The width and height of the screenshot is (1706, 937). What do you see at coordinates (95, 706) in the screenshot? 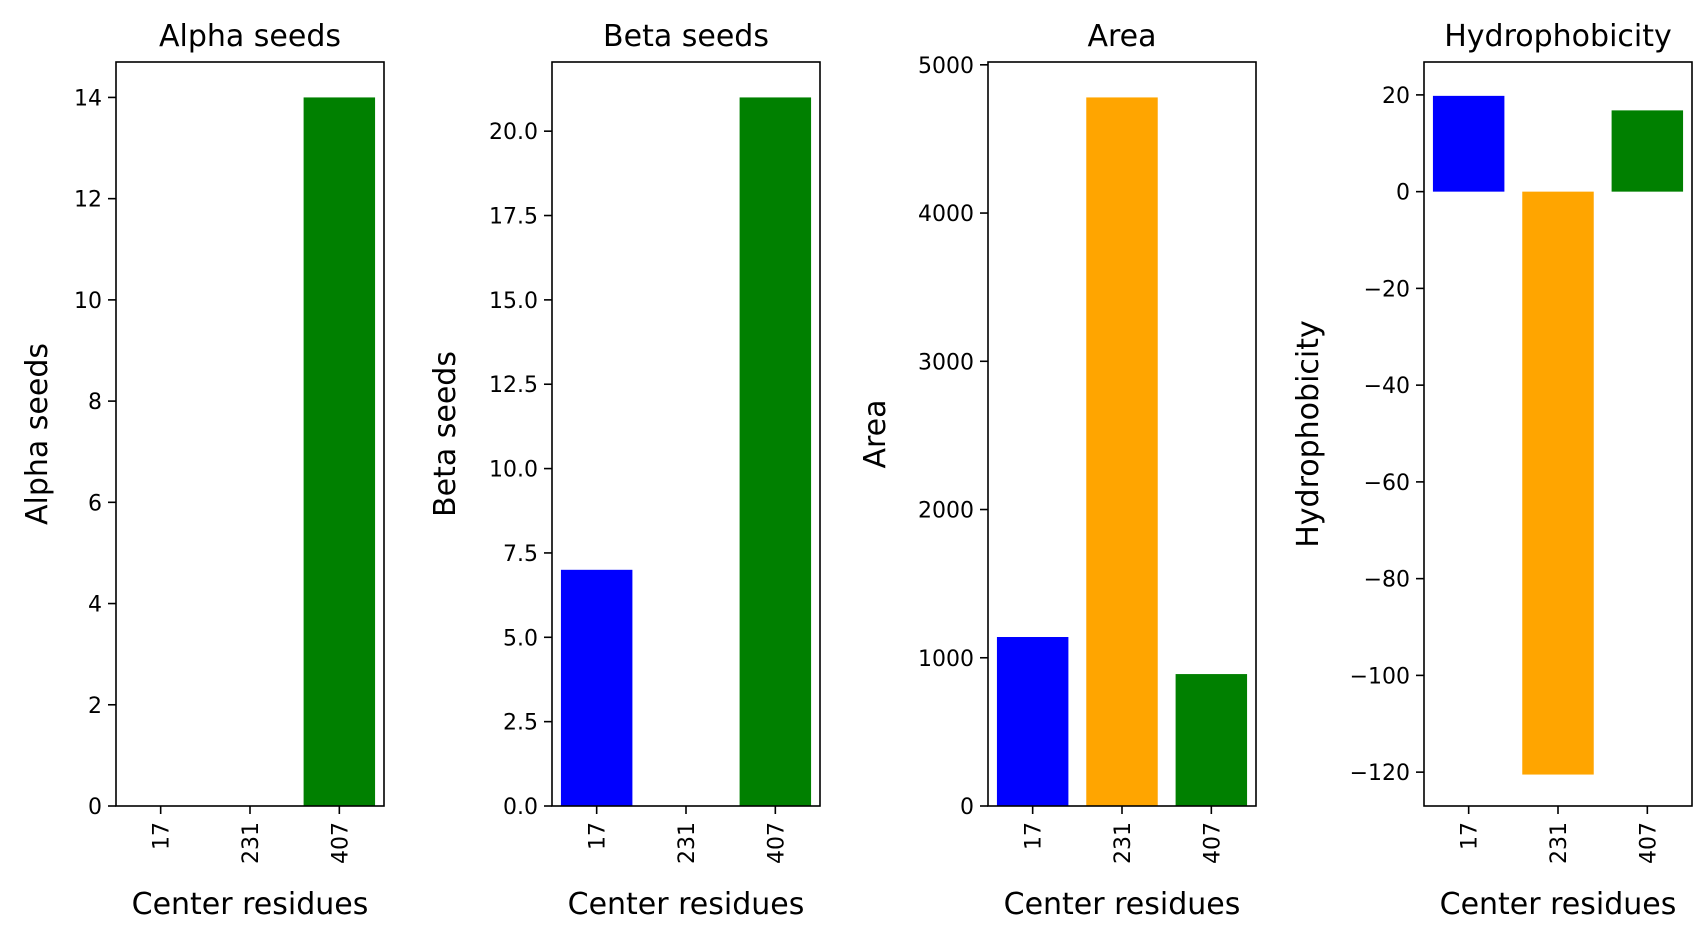
I see `y-tick-label: 2` at bounding box center [95, 706].